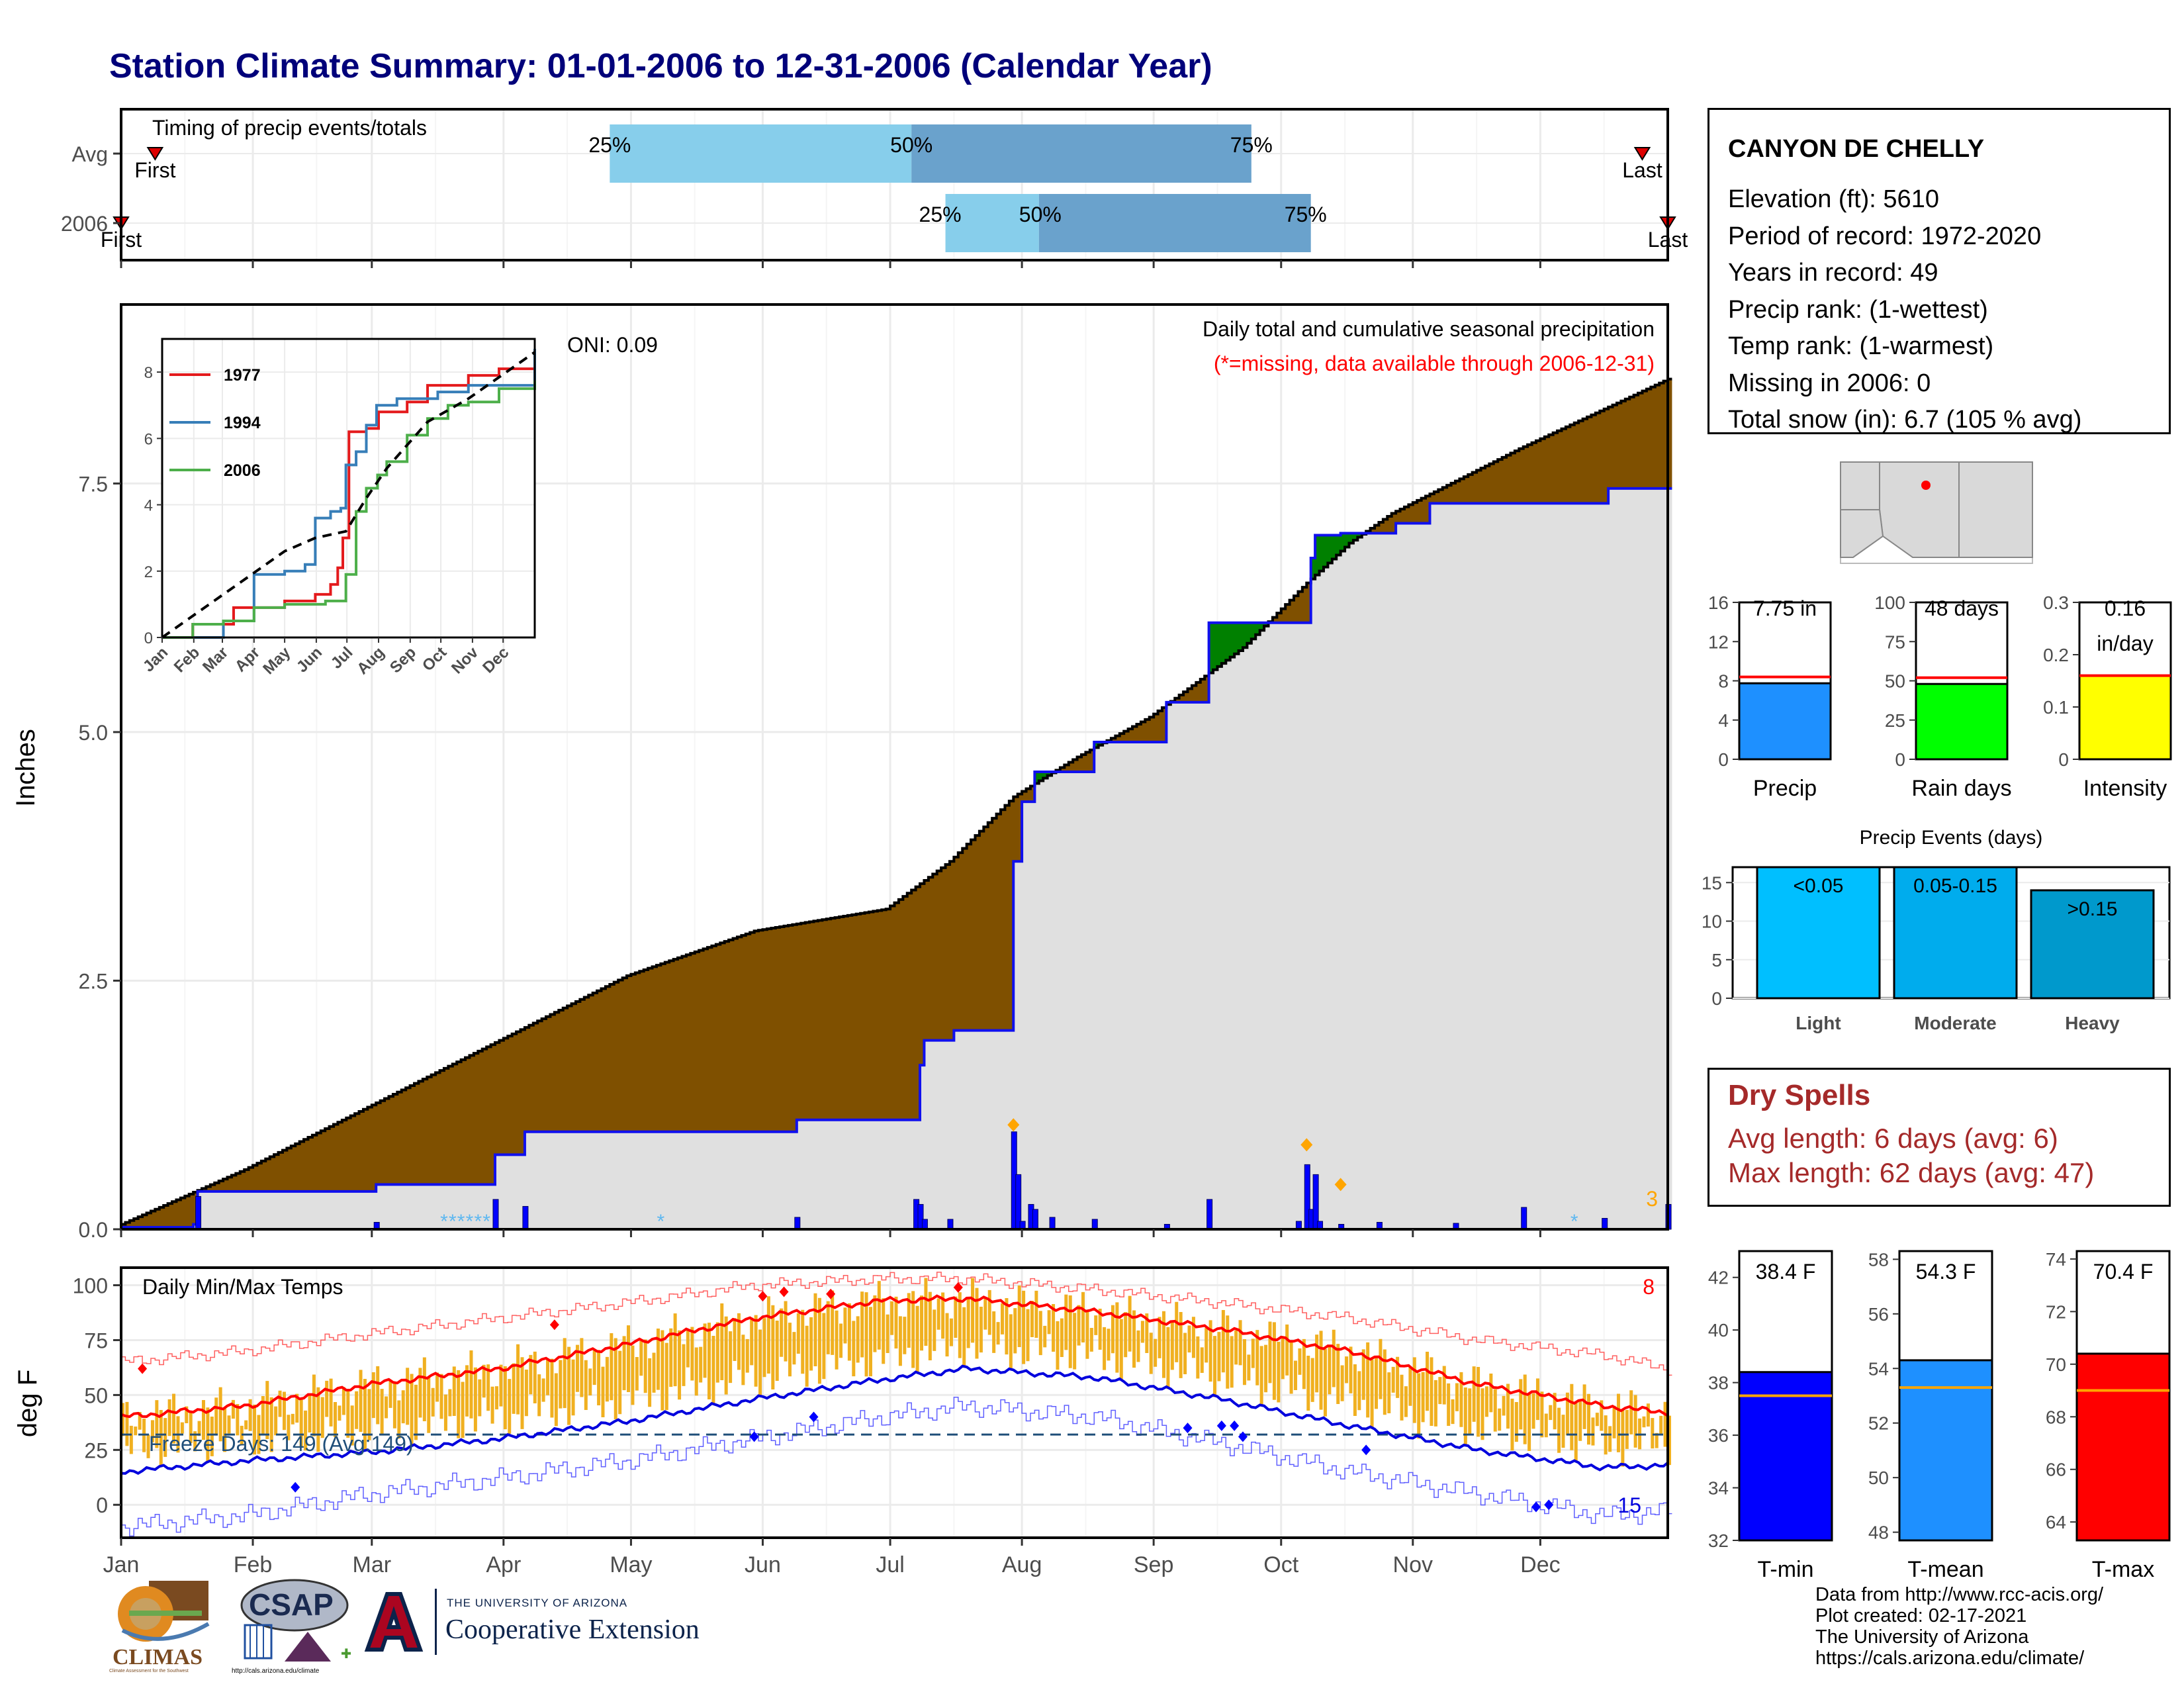  I want to click on temp-month-label: Aug, so click(1022, 1564).